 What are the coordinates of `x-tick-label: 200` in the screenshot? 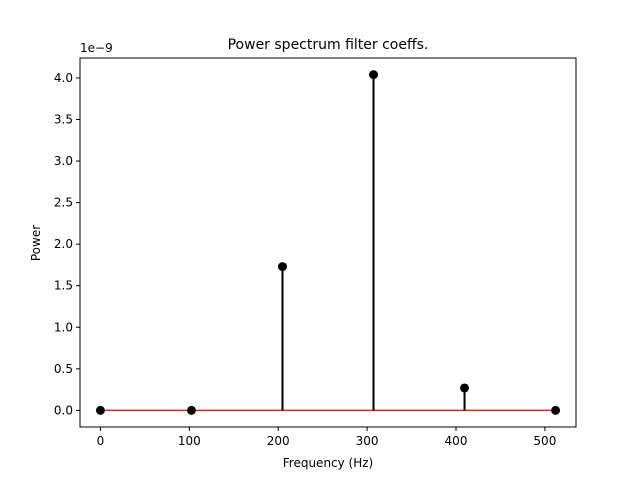 It's located at (278, 441).